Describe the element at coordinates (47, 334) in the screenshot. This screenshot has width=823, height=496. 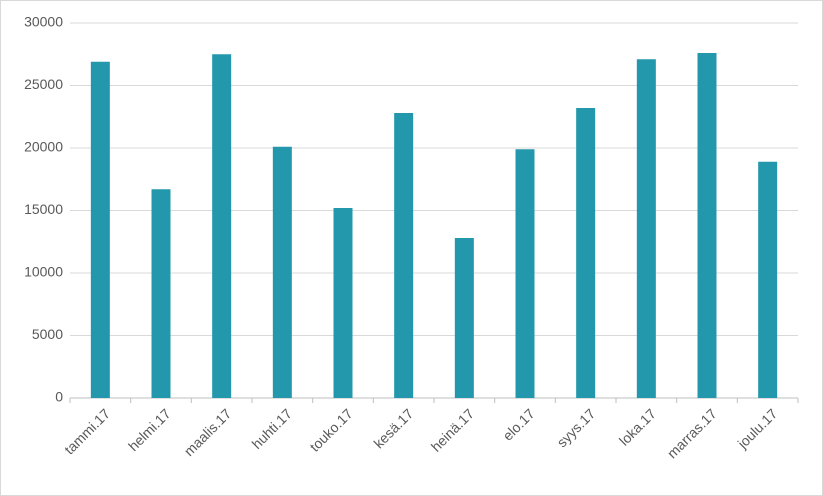
I see `y-tick-label: 5000` at that location.